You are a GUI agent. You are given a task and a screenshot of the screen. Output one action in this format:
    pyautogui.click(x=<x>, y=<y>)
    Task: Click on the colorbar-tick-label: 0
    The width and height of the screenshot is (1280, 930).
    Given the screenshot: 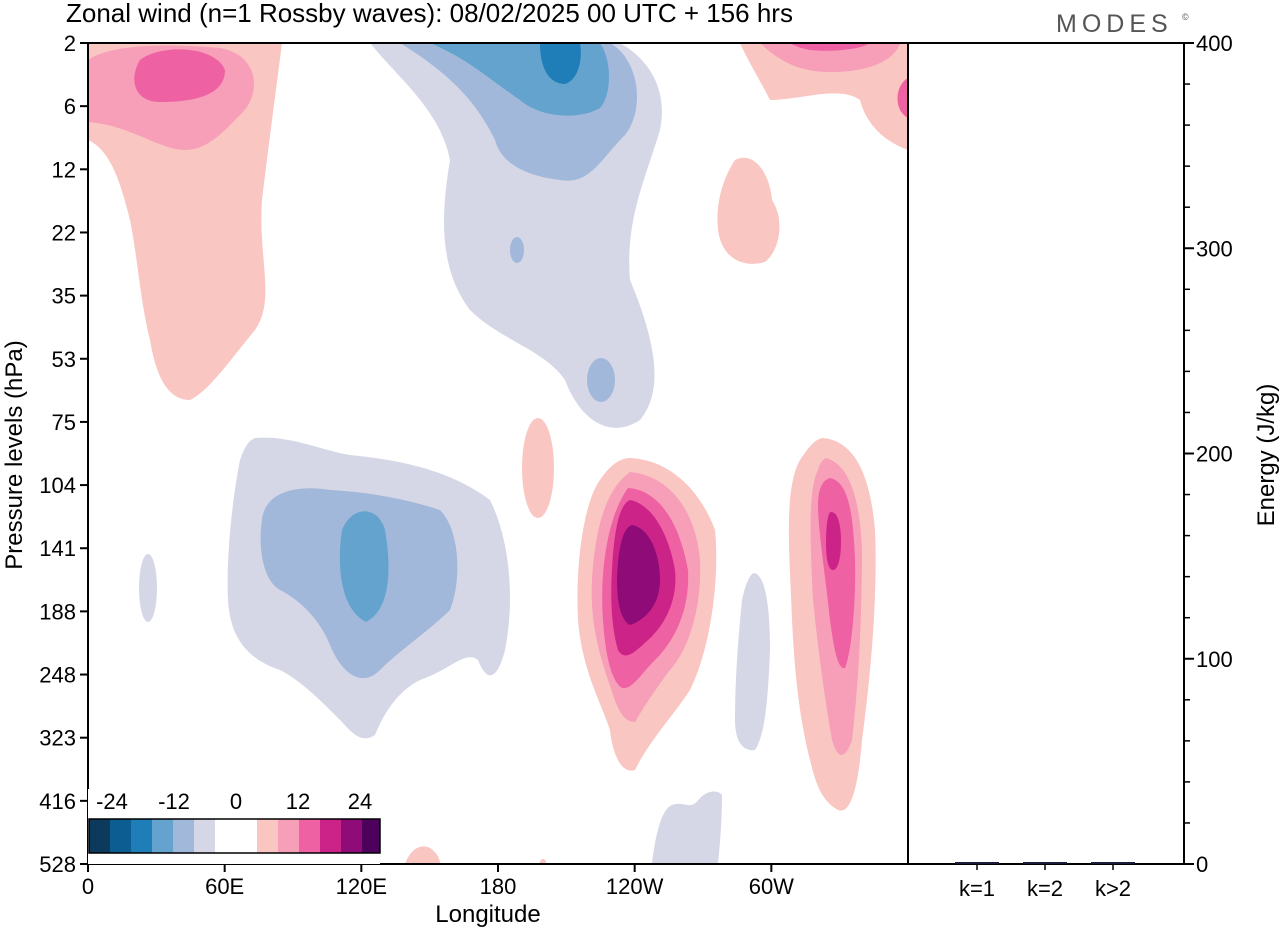 What is the action you would take?
    pyautogui.click(x=236, y=801)
    